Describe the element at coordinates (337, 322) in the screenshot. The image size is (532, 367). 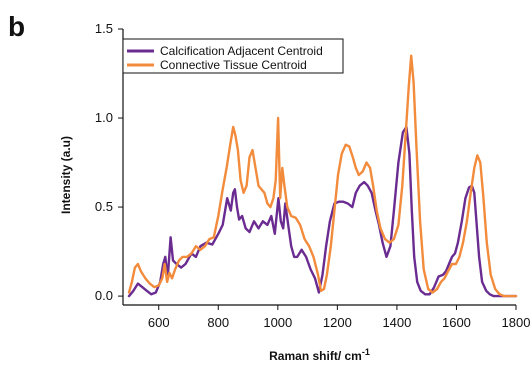
I see `x-tick-label: 1200` at that location.